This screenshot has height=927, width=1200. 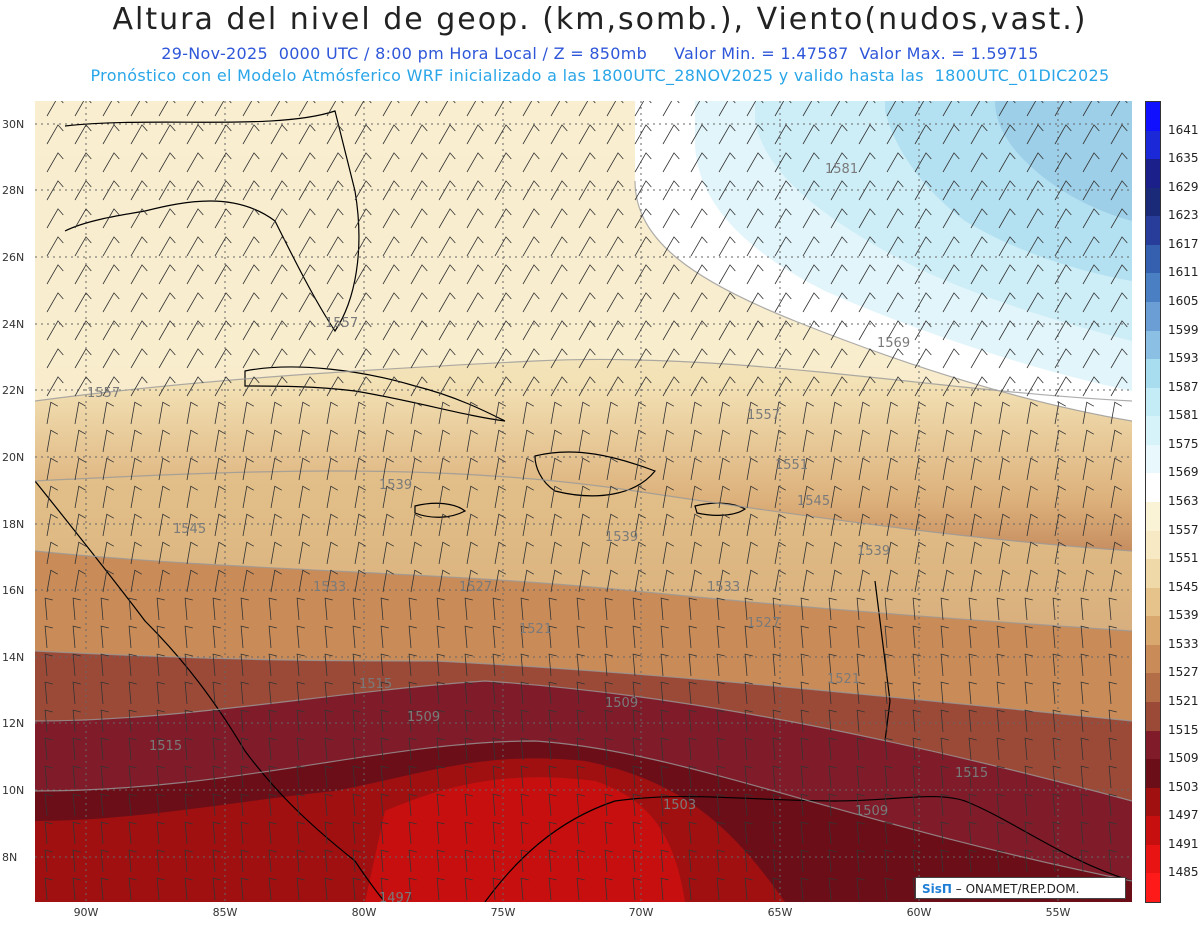 What do you see at coordinates (871, 811) in the screenshot?
I see `contour-label: 1509` at bounding box center [871, 811].